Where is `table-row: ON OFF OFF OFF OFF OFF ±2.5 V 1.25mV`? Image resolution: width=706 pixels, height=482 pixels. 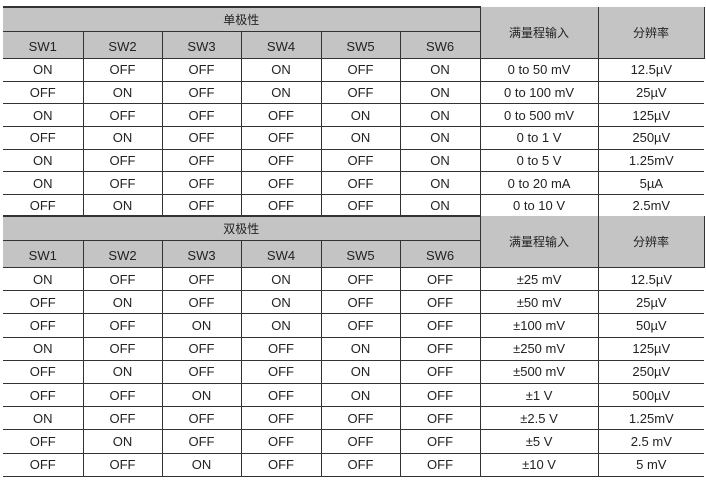
table-row: ON OFF OFF OFF OFF OFF ±2.5 V 1.25mV is located at coordinates (354, 418).